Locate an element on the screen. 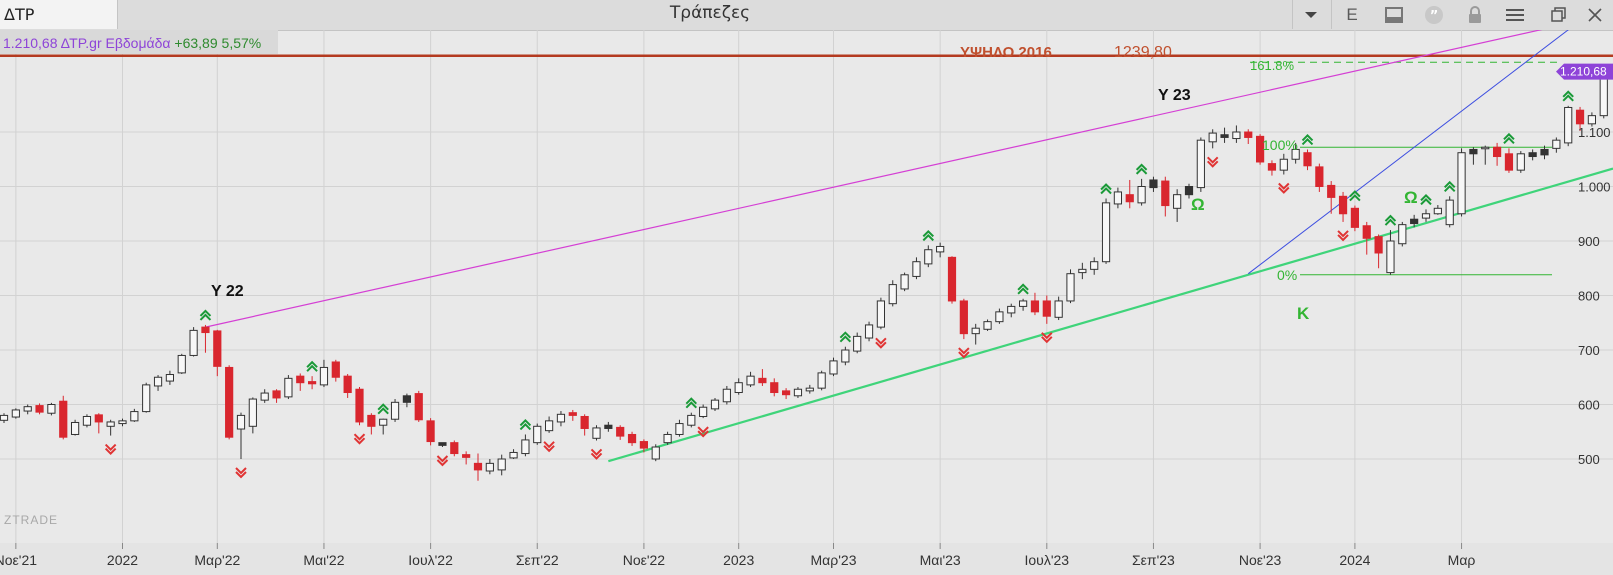 This screenshot has width=1613, height=575. info-panel is located at coordinates (139, 42).